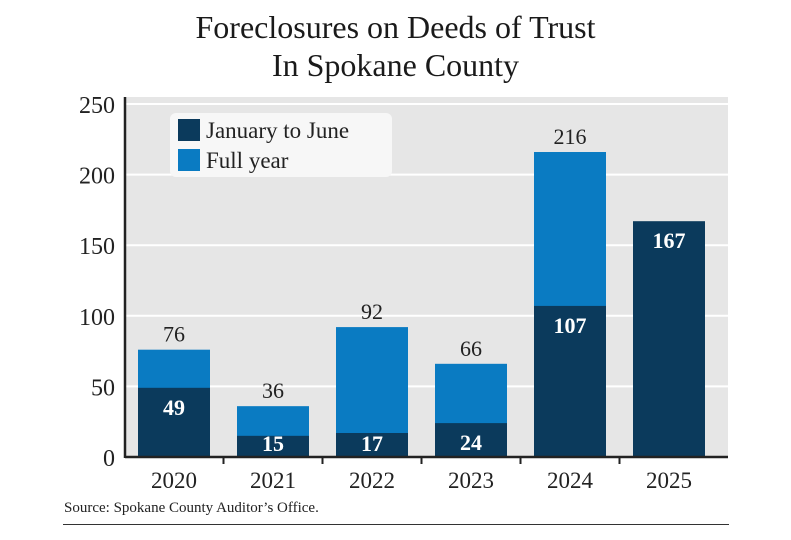 The width and height of the screenshot is (791, 540). I want to click on data-label-january-to-june-2021: 15, so click(273, 443).